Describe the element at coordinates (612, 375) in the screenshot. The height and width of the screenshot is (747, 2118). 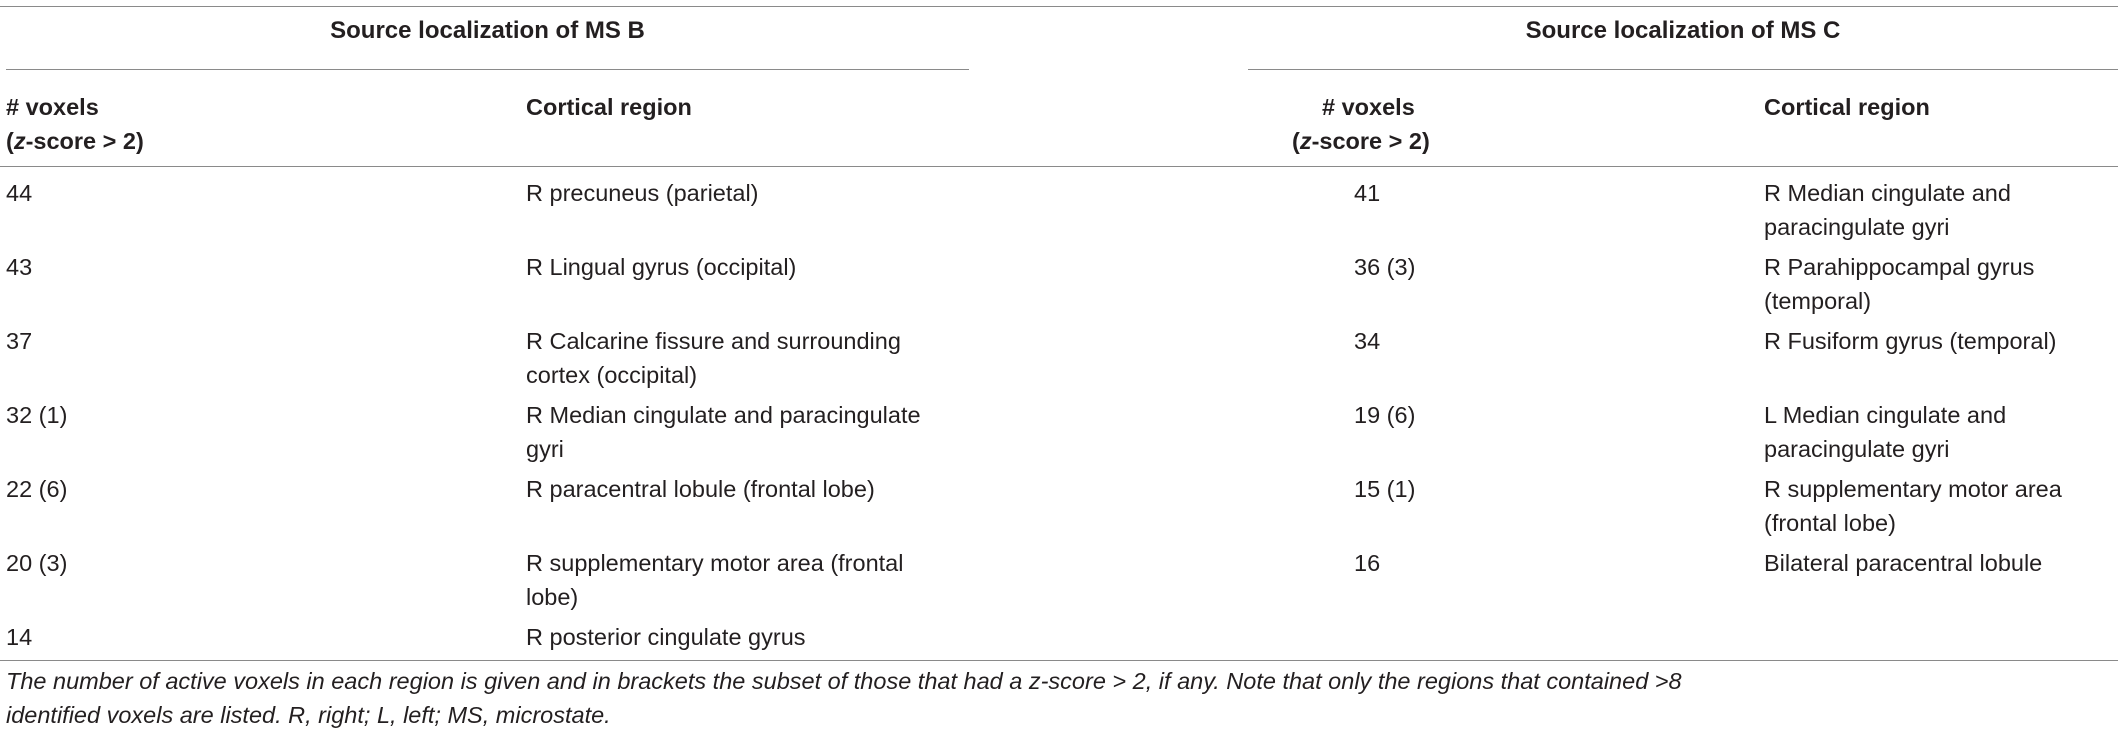
I see `region-line: cortex (occipital)` at that location.